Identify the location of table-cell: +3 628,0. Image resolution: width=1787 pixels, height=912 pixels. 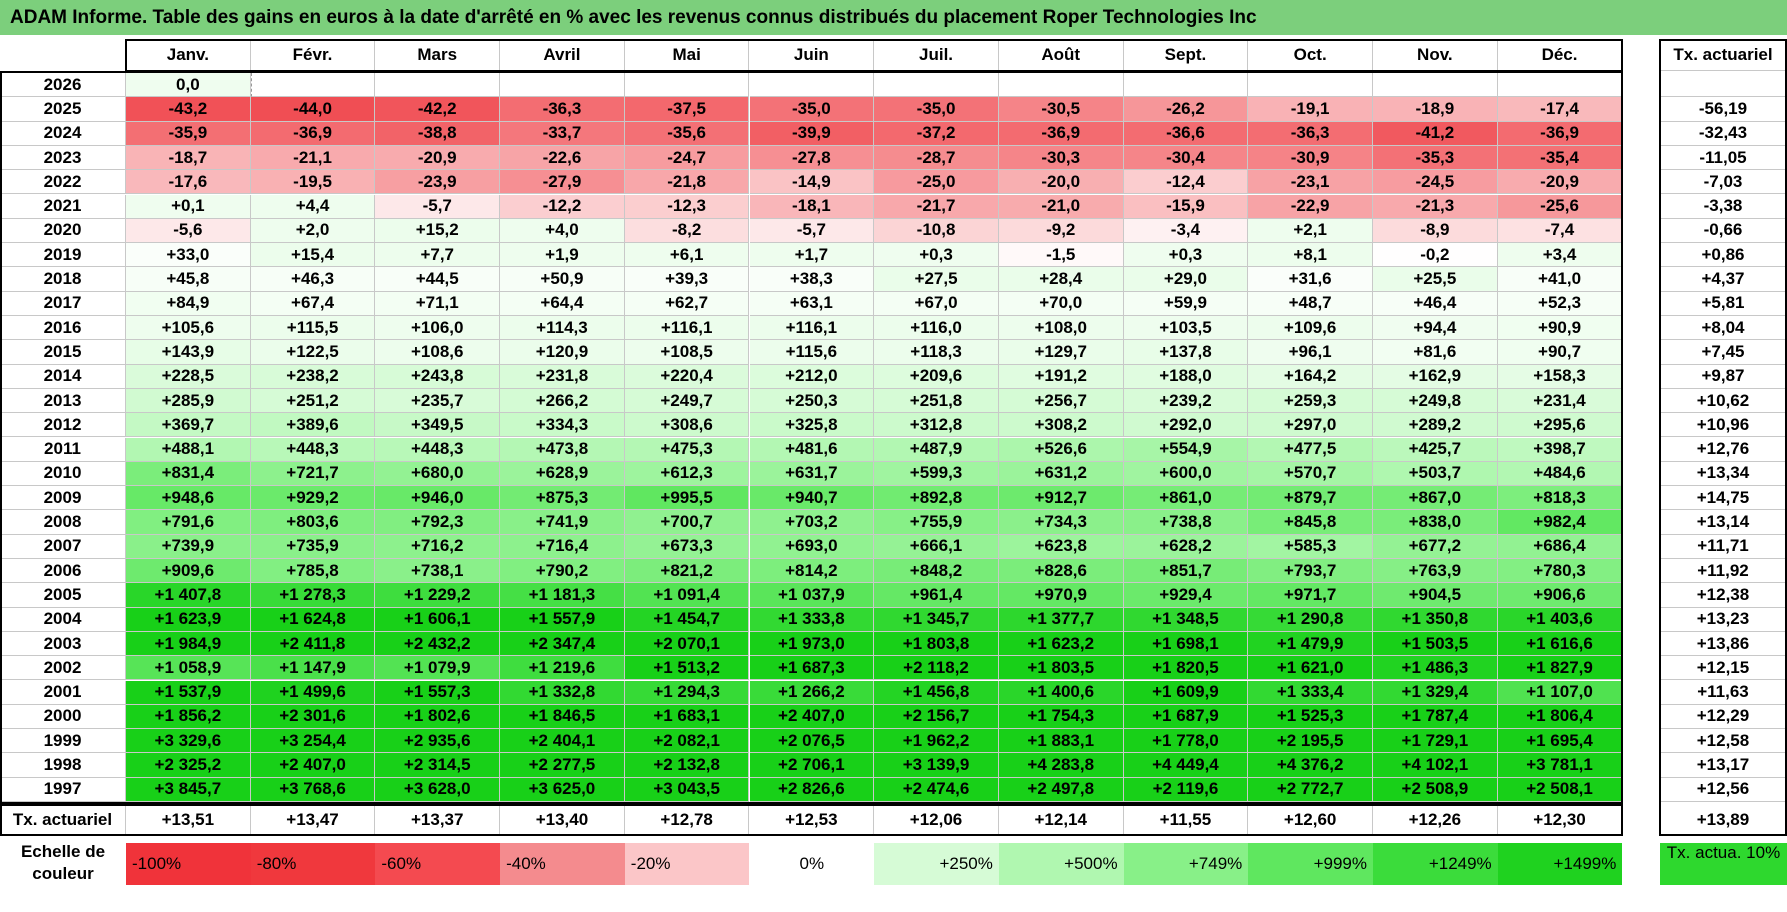
(438, 789).